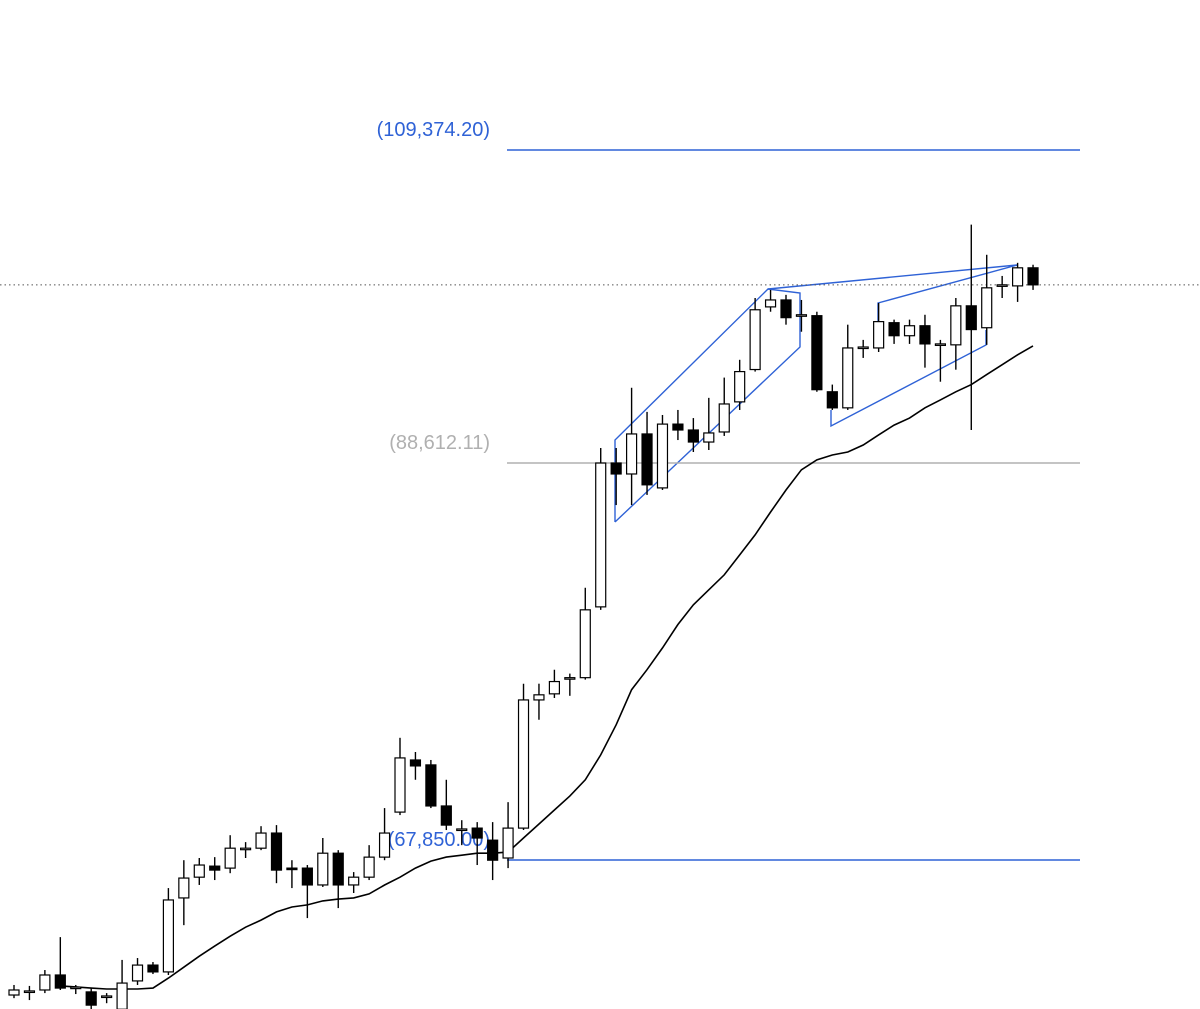  I want to click on wedge-lower, so click(908, 379).